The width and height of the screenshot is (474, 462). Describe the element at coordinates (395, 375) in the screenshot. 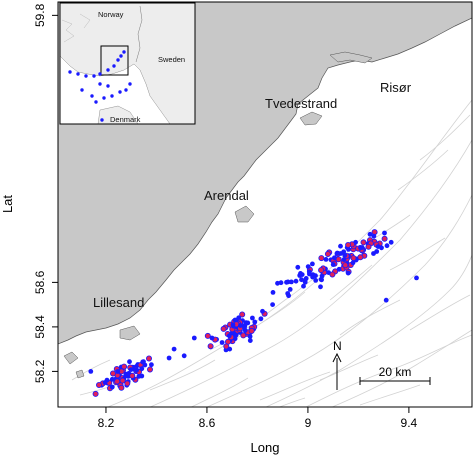

I see `scale-bar: 20 km` at that location.